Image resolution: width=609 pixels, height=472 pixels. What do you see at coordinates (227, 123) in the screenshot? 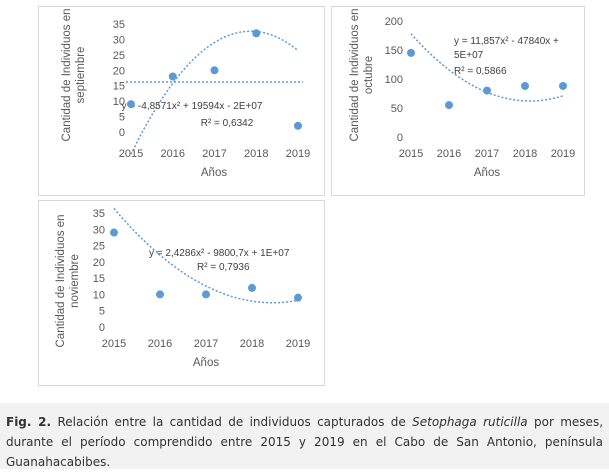
I see `r-squared-label: R² = 0,6342` at bounding box center [227, 123].